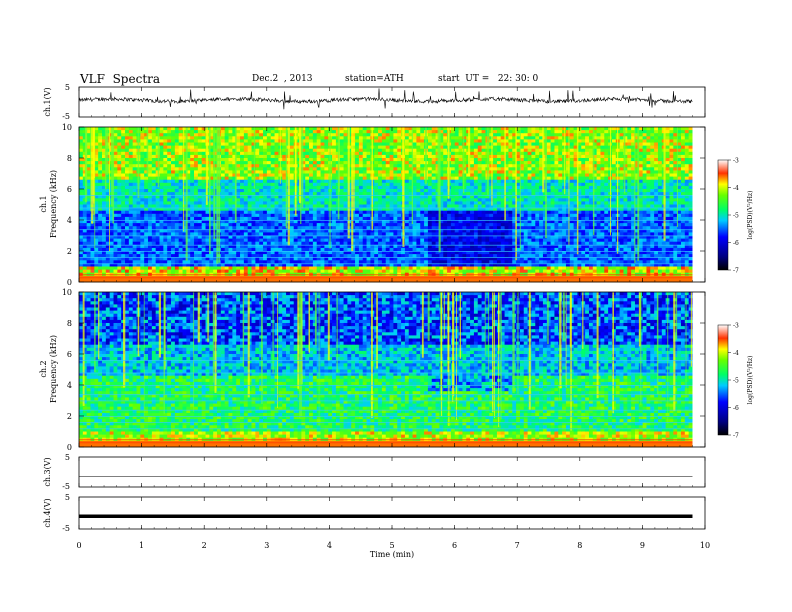  Describe the element at coordinates (736, 188) in the screenshot. I see `ch1-colorbar-tick--4: -4` at that location.